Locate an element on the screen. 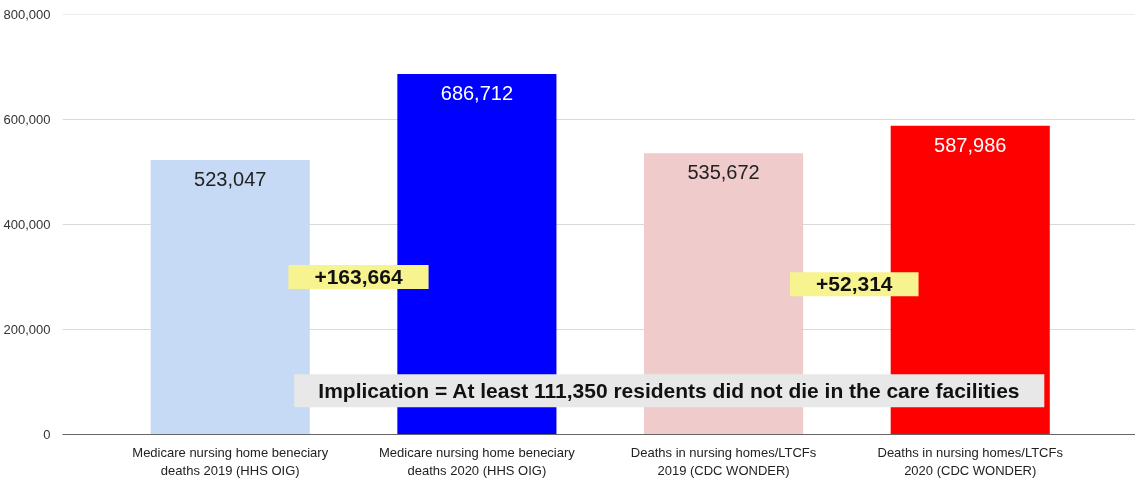 The height and width of the screenshot is (480, 1135). data-label: 535,672 is located at coordinates (723, 172).